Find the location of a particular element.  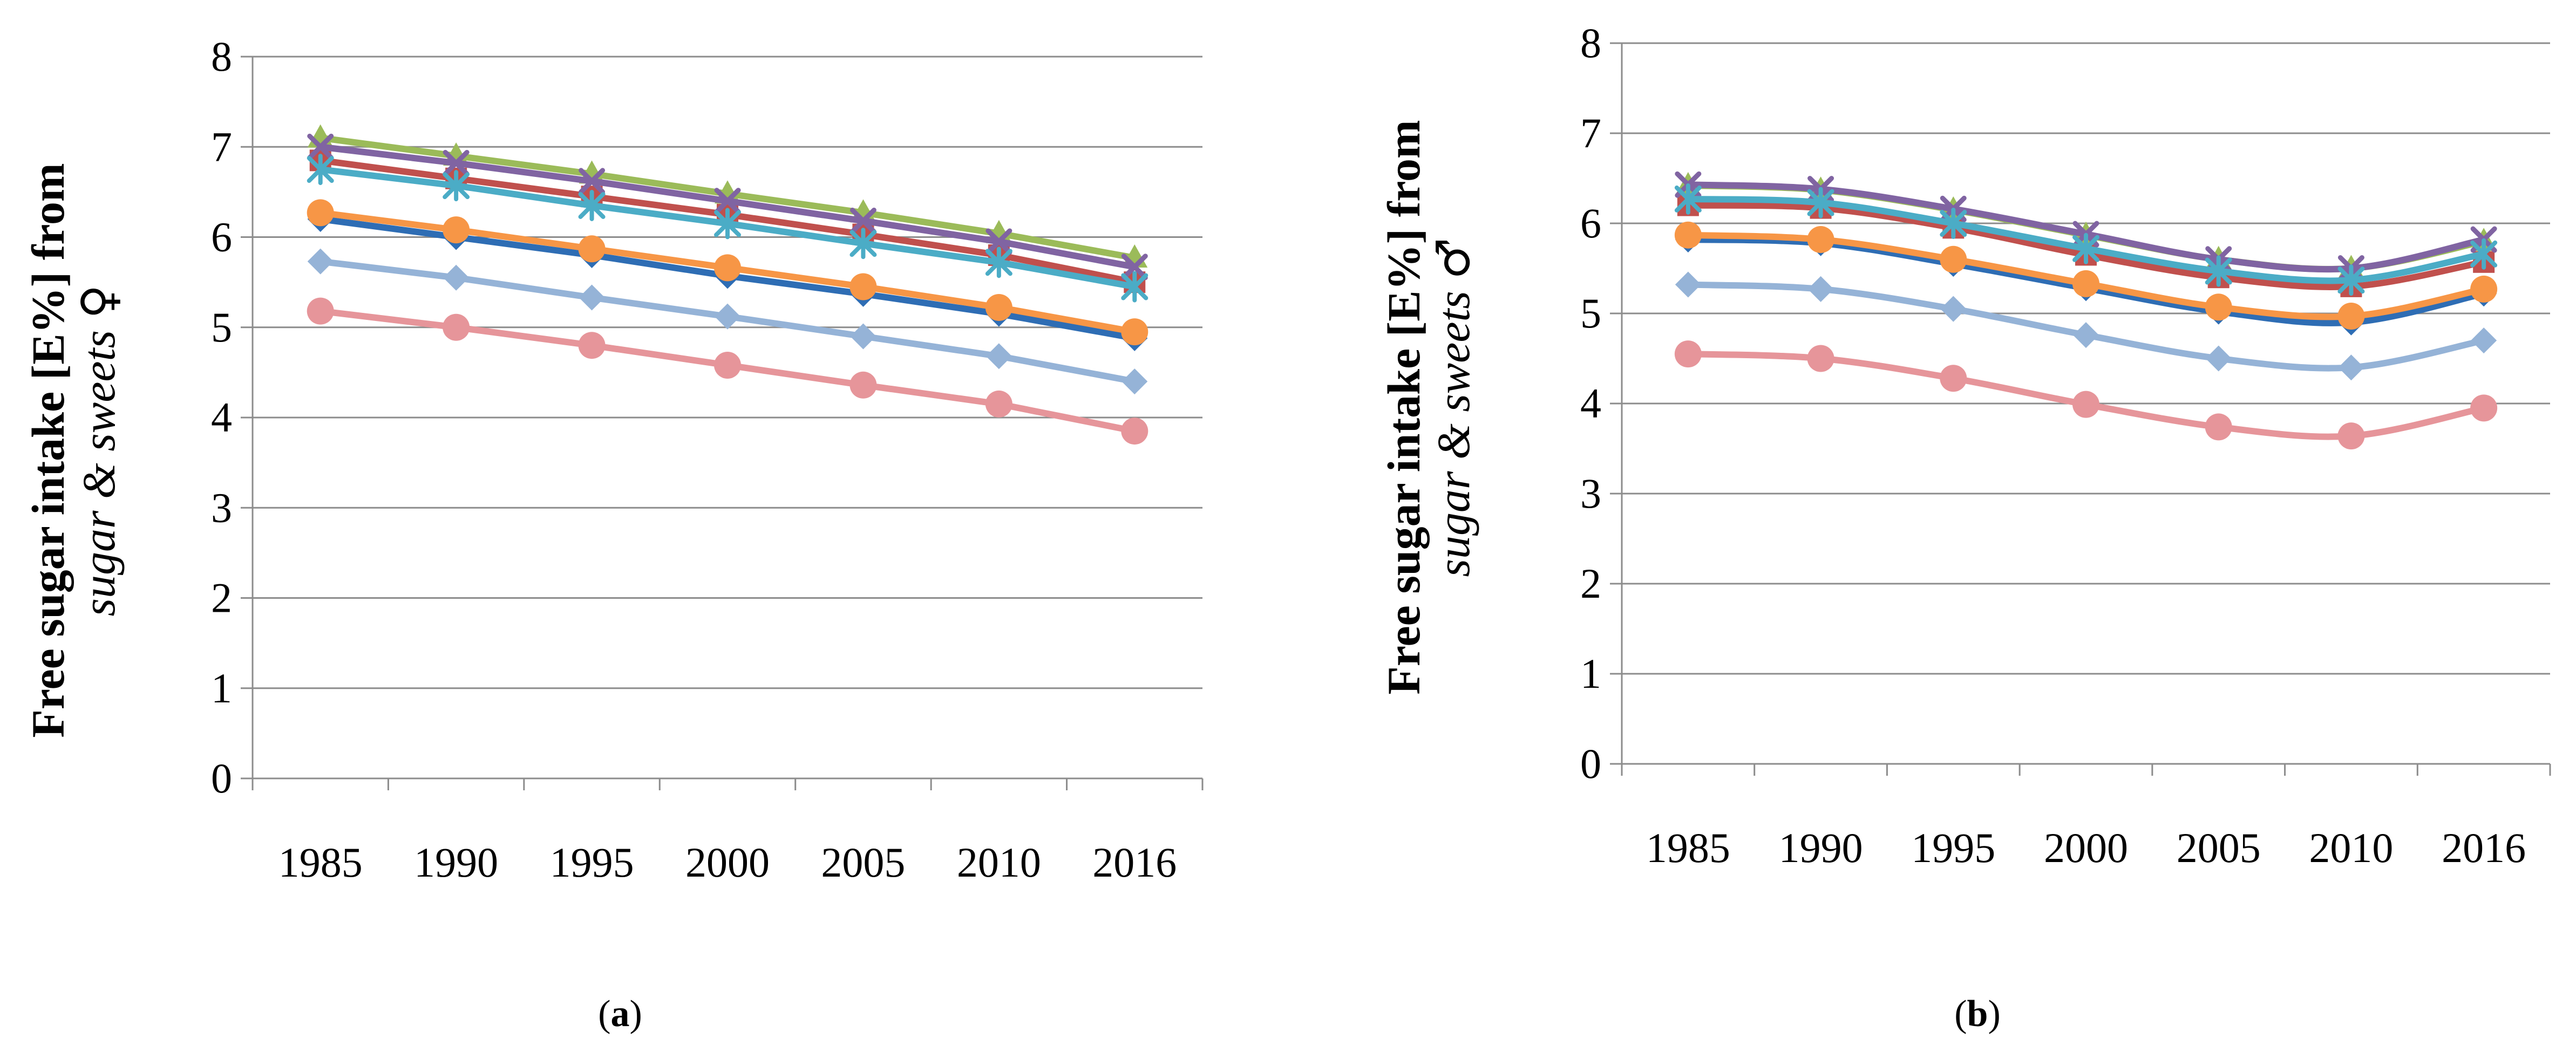

y-axis-label-italic: sugar & sweets is located at coordinates (1453, 434).